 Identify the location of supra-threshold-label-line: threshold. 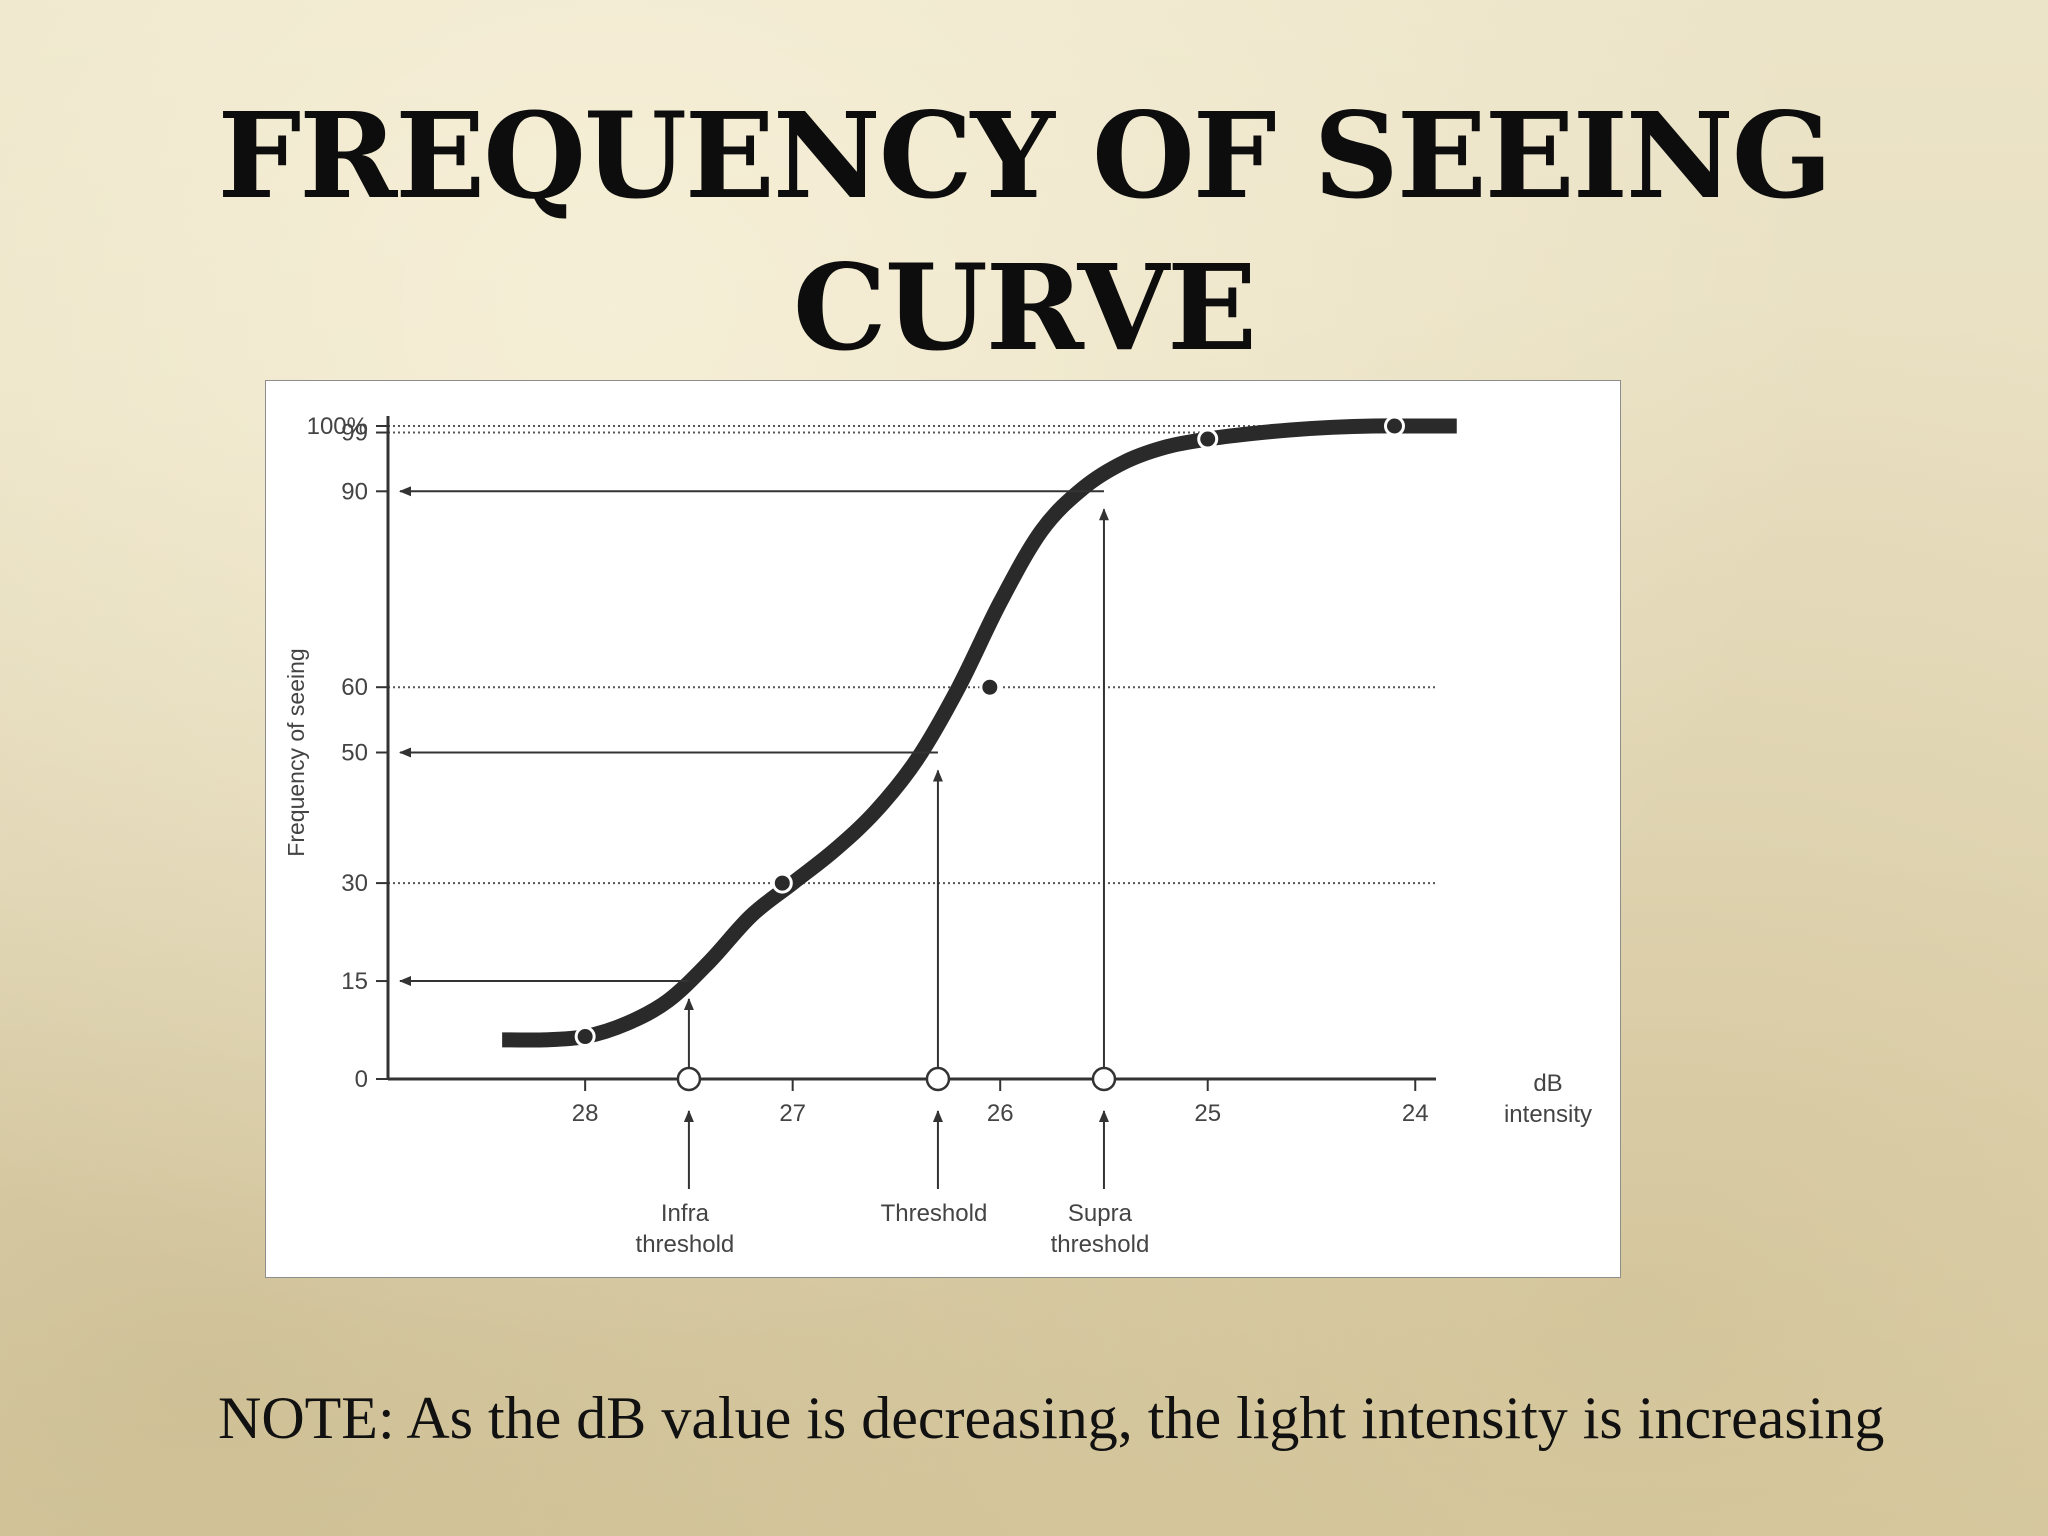
(1100, 1244).